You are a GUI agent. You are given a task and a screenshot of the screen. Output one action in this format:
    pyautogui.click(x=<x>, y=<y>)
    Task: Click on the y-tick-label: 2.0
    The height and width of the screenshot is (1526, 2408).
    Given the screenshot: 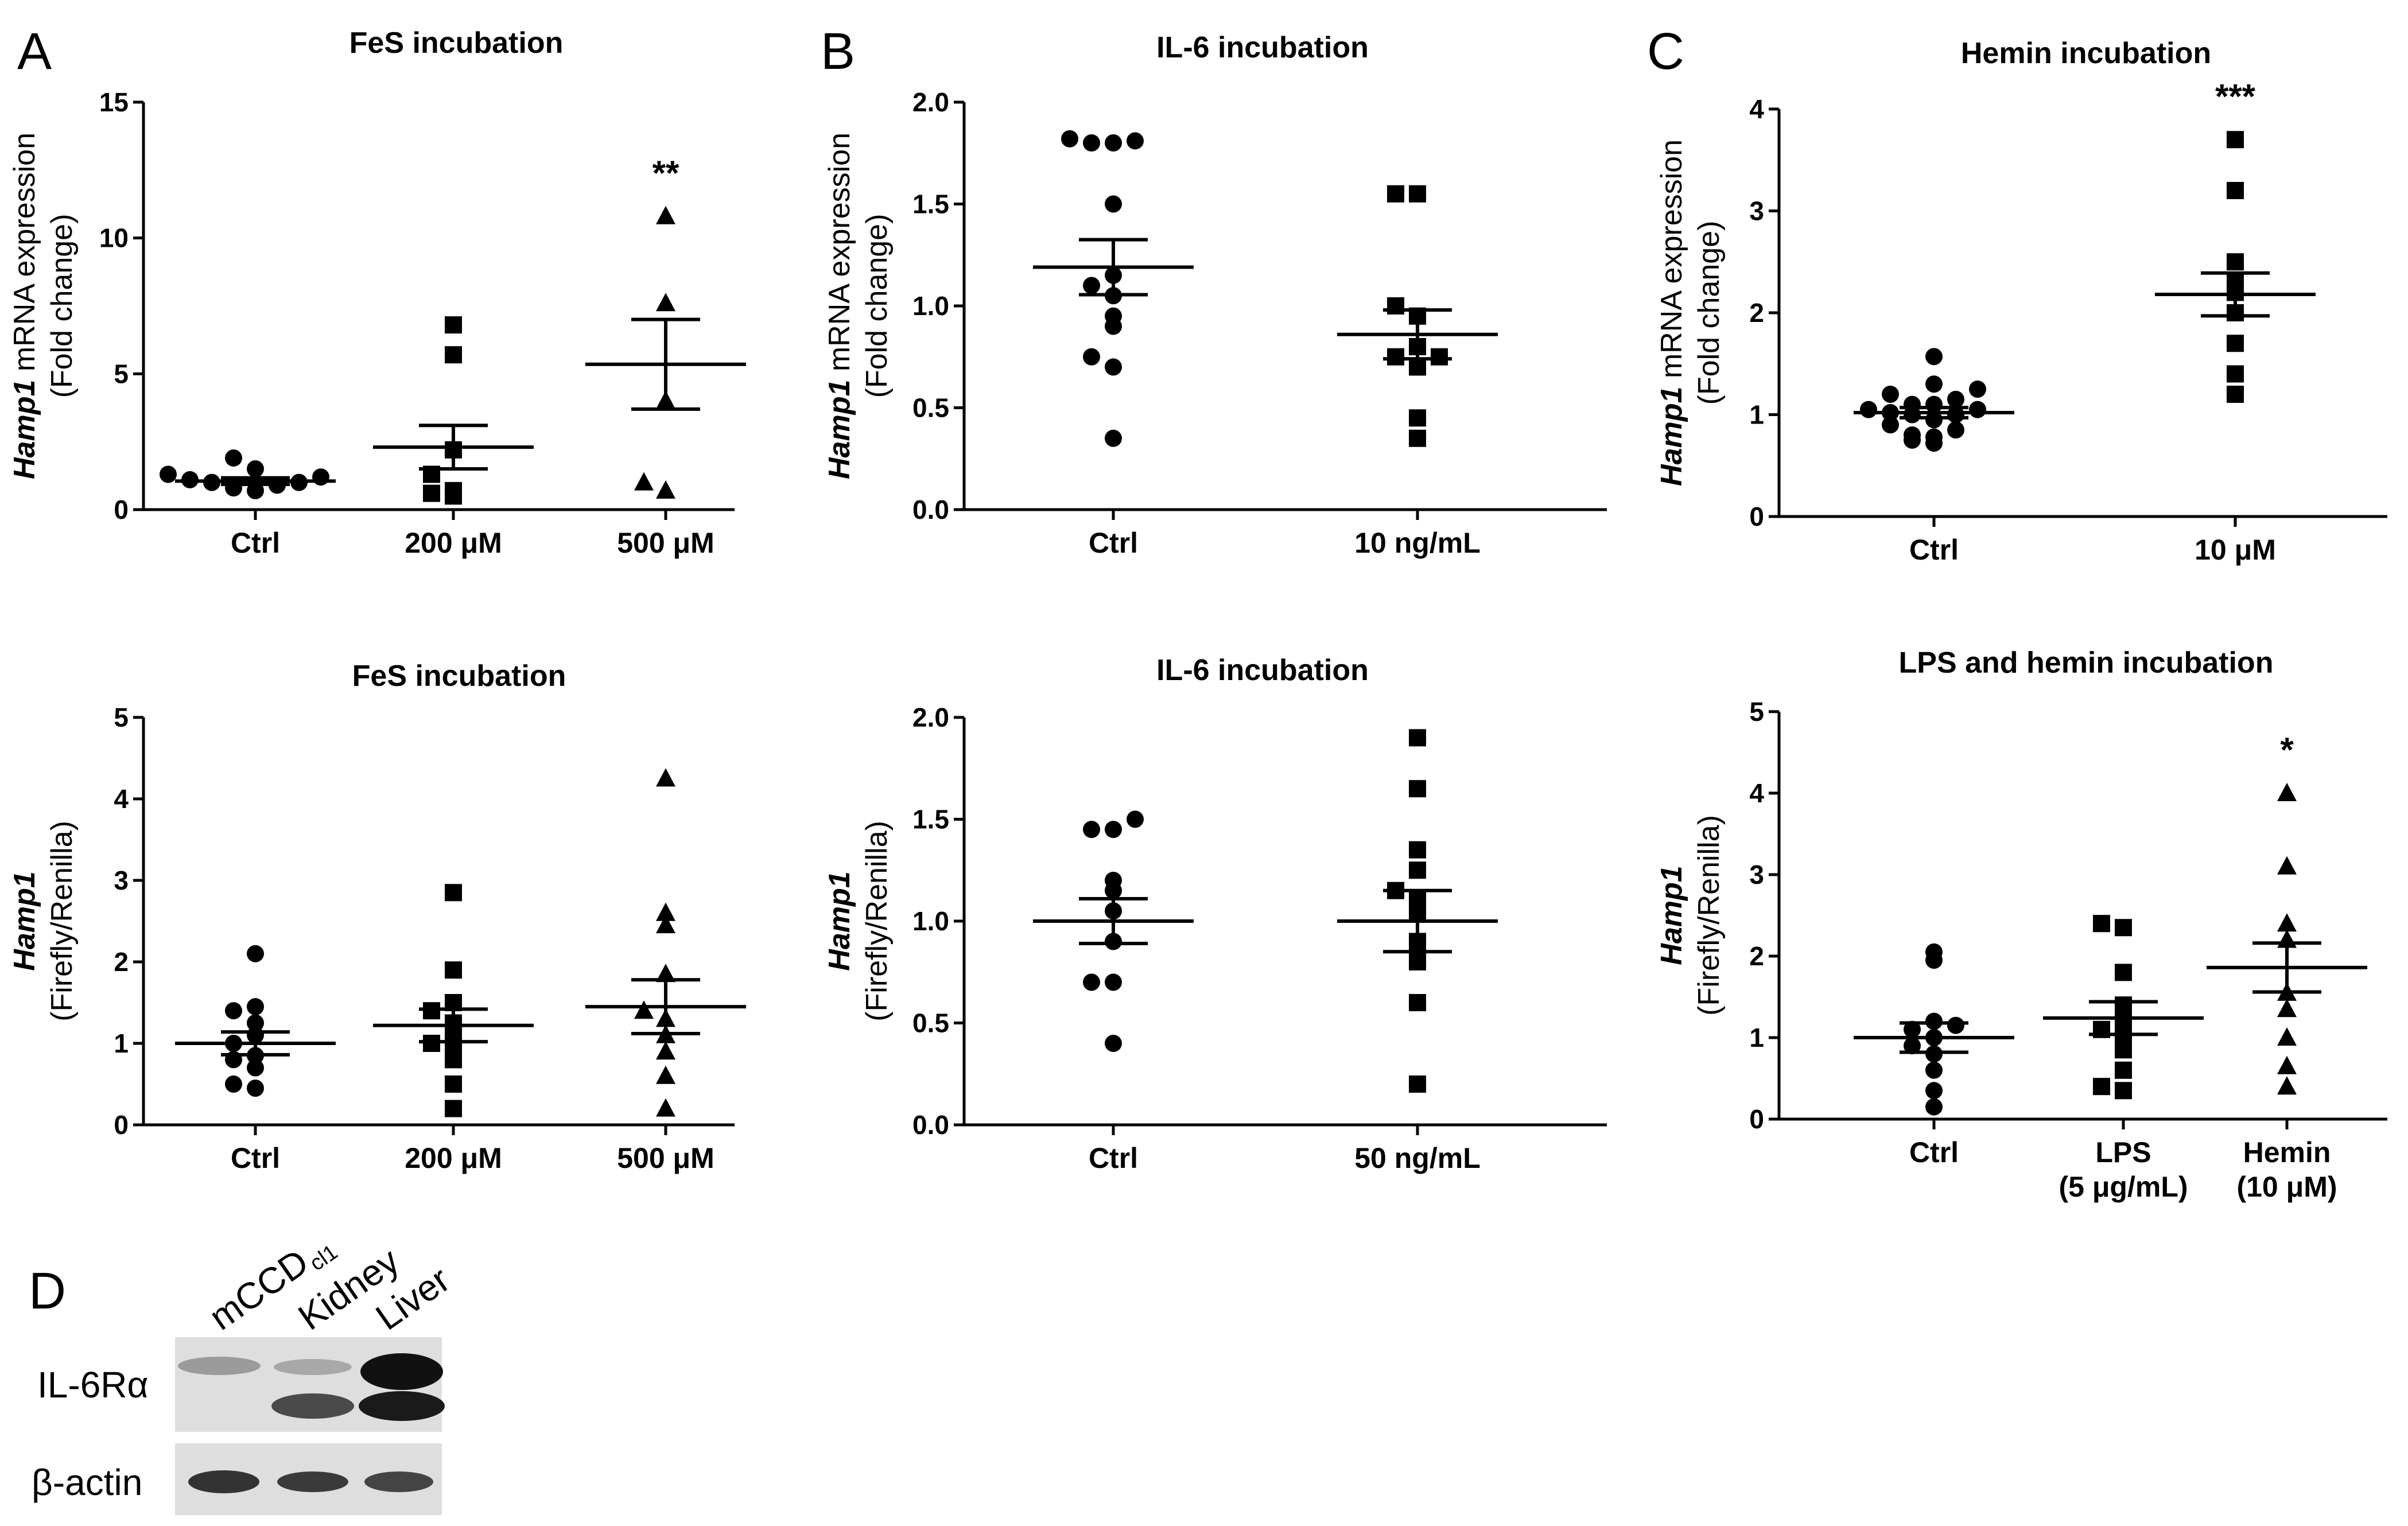 What is the action you would take?
    pyautogui.click(x=930, y=102)
    